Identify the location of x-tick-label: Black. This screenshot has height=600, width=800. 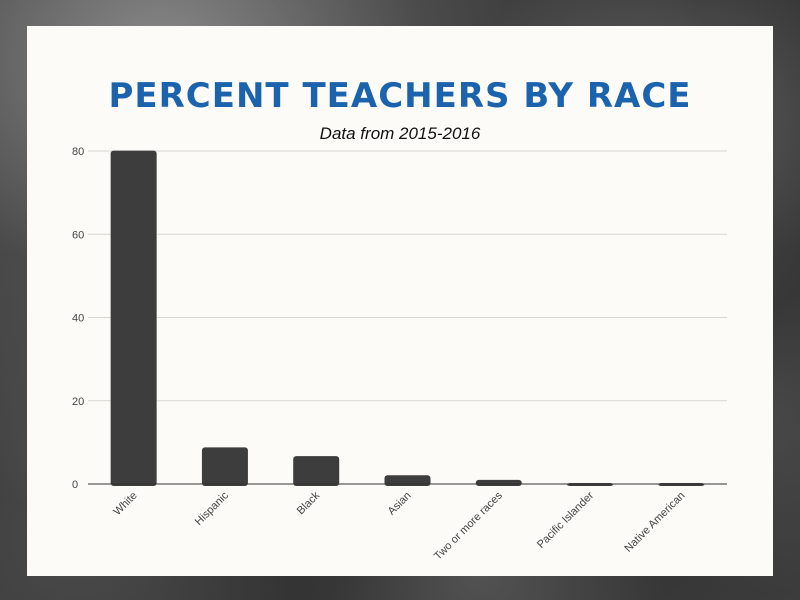
(309, 503).